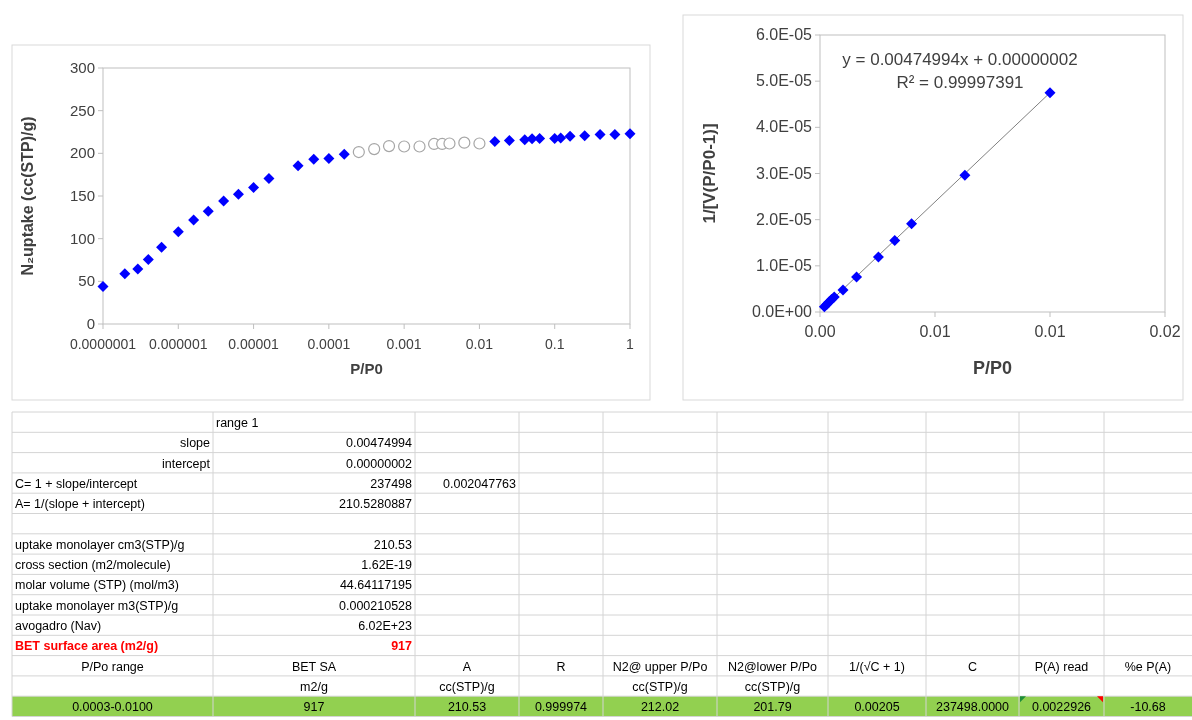 The height and width of the screenshot is (720, 1192). What do you see at coordinates (561, 707) in the screenshot?
I see `text: 0.999974` at bounding box center [561, 707].